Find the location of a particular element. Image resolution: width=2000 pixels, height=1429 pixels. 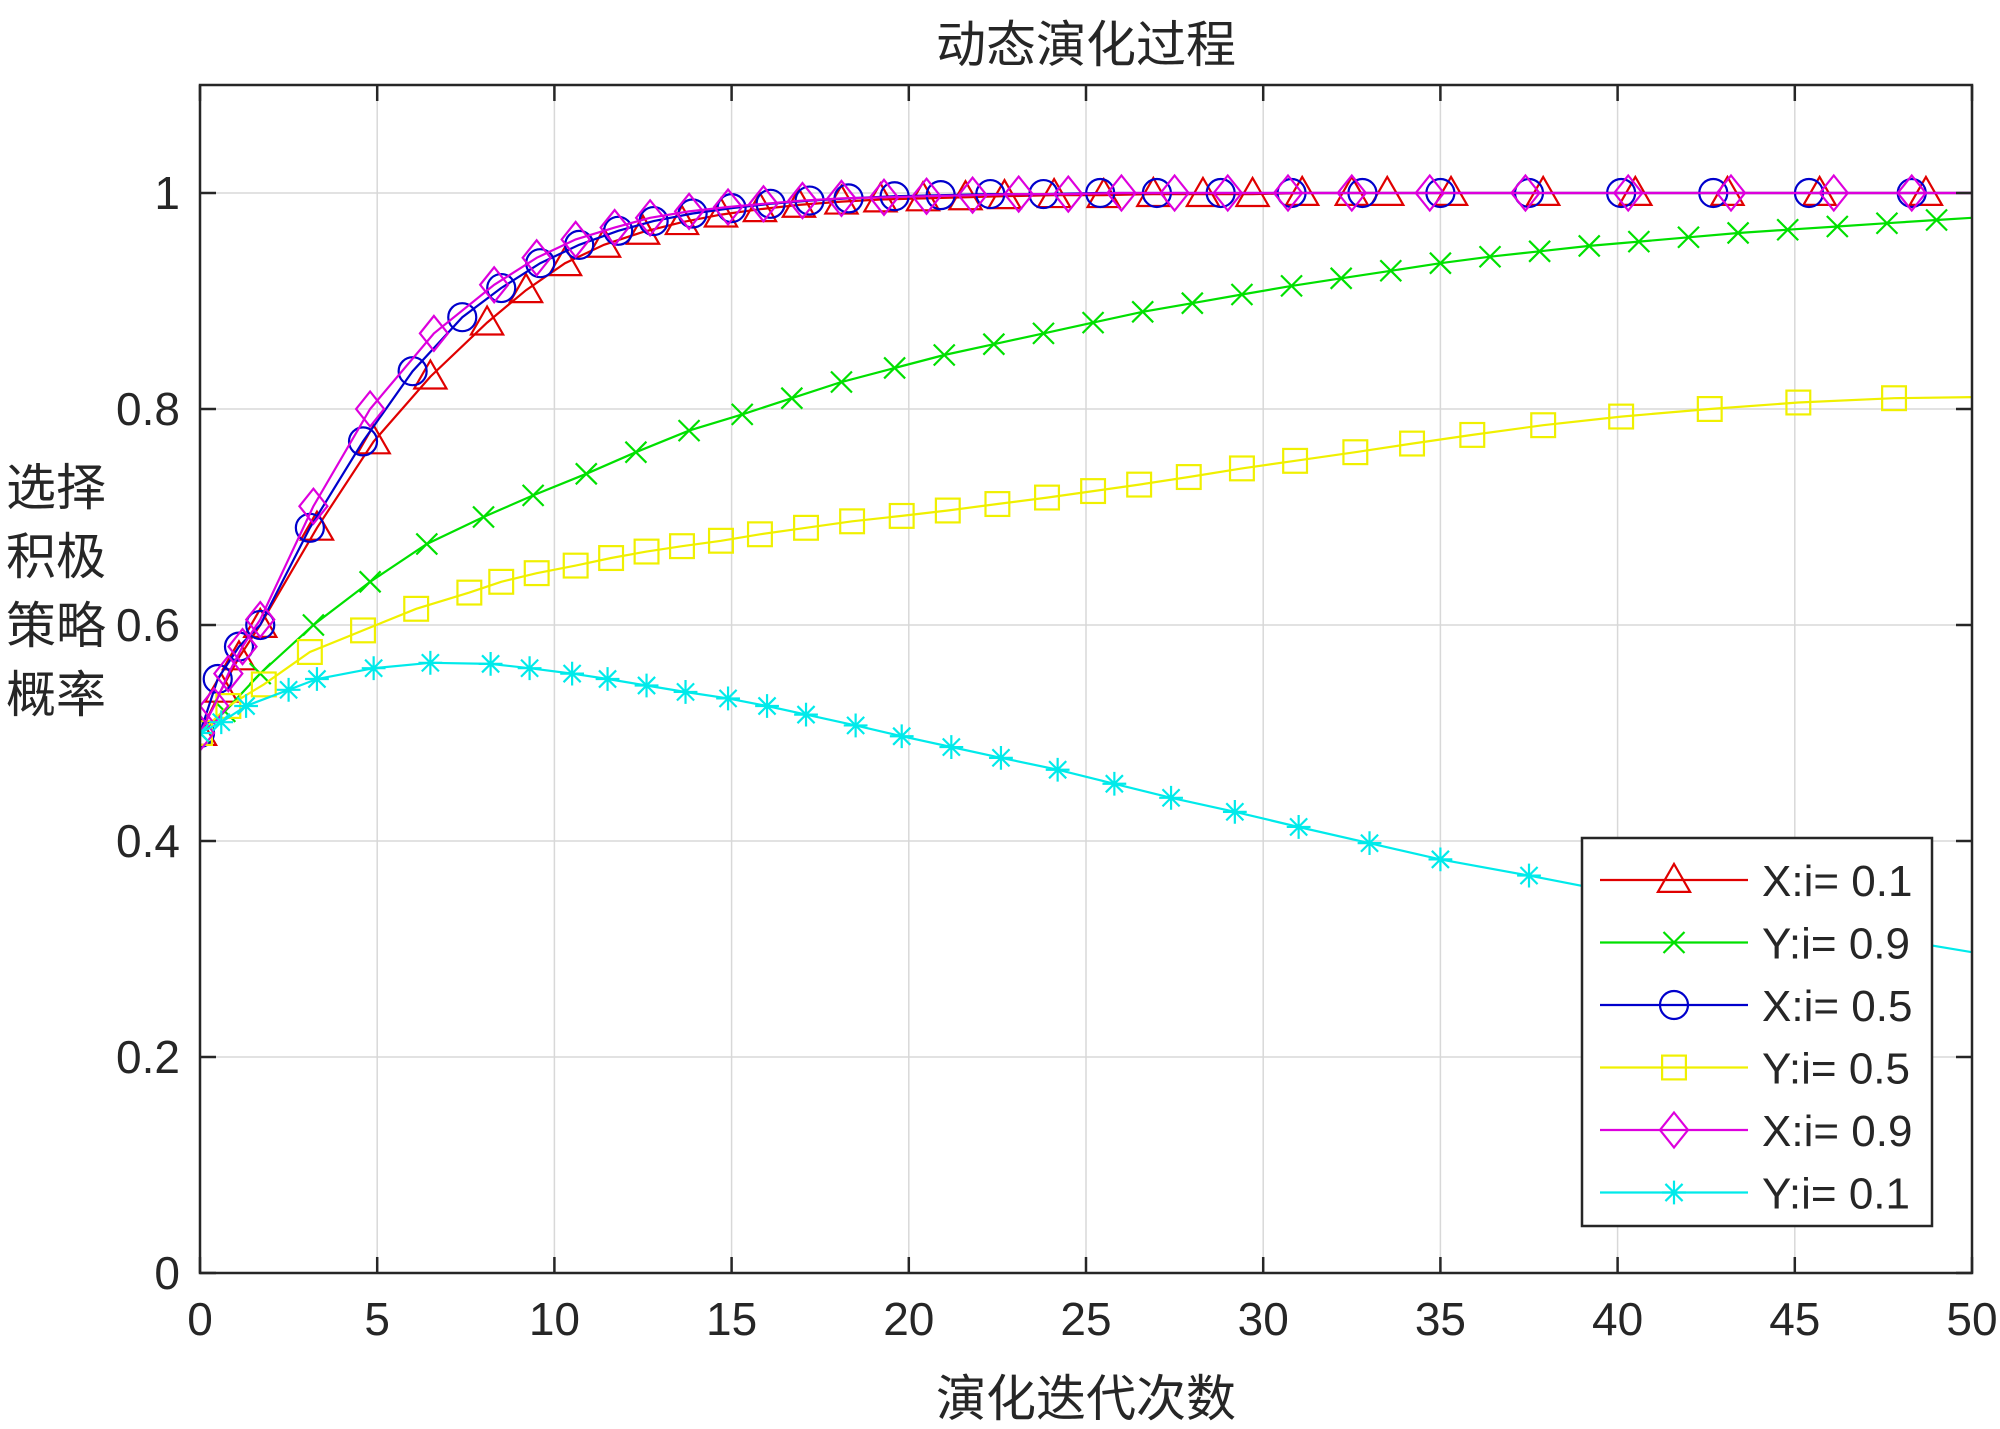

y-tick-label: 1 is located at coordinates (167, 193).